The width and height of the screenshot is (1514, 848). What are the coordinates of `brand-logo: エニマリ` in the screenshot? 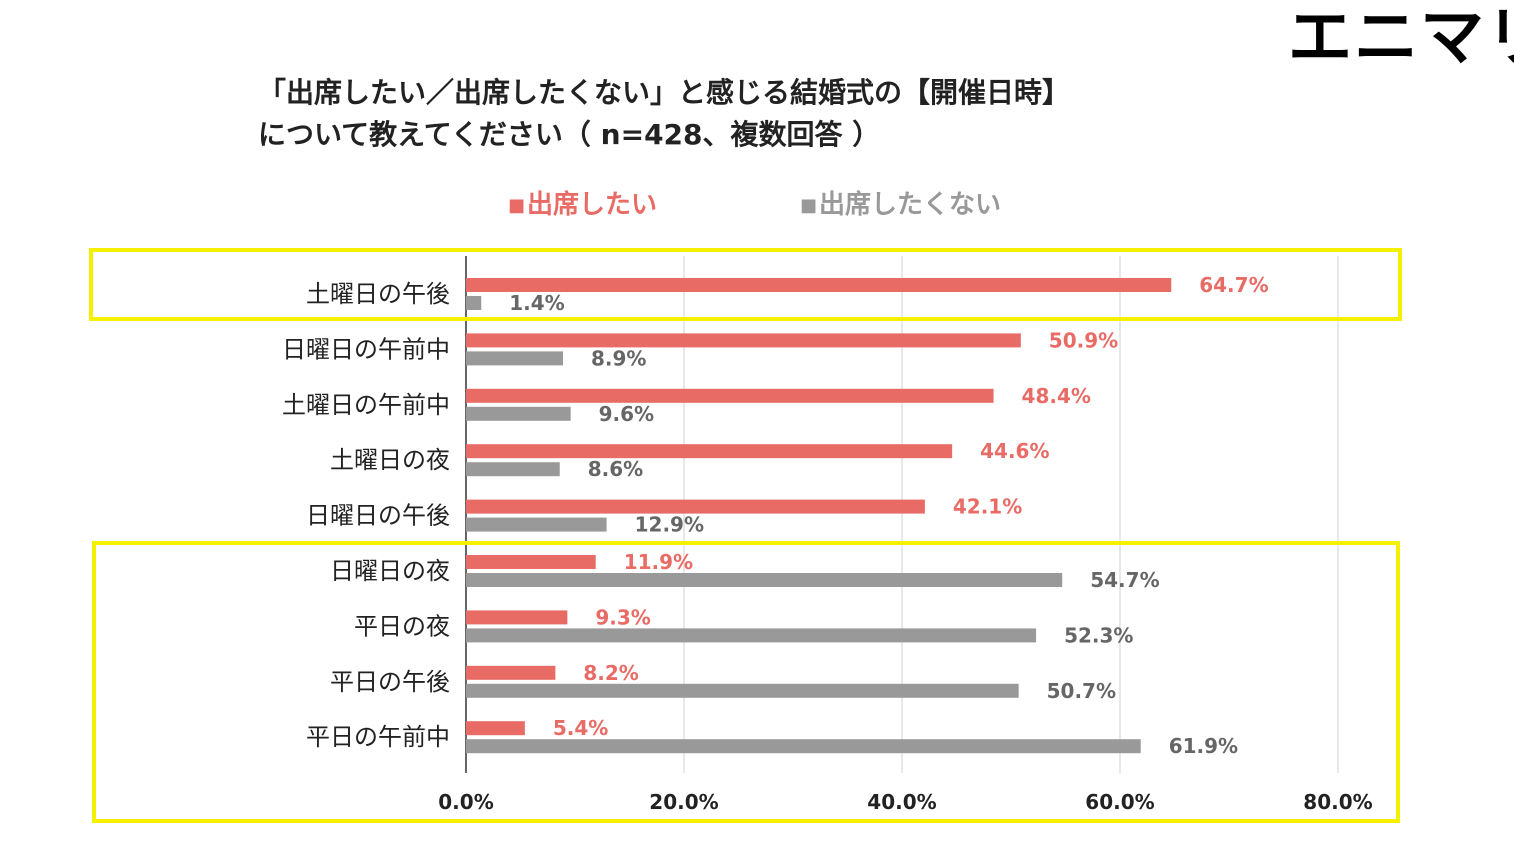 It's located at (1401, 38).